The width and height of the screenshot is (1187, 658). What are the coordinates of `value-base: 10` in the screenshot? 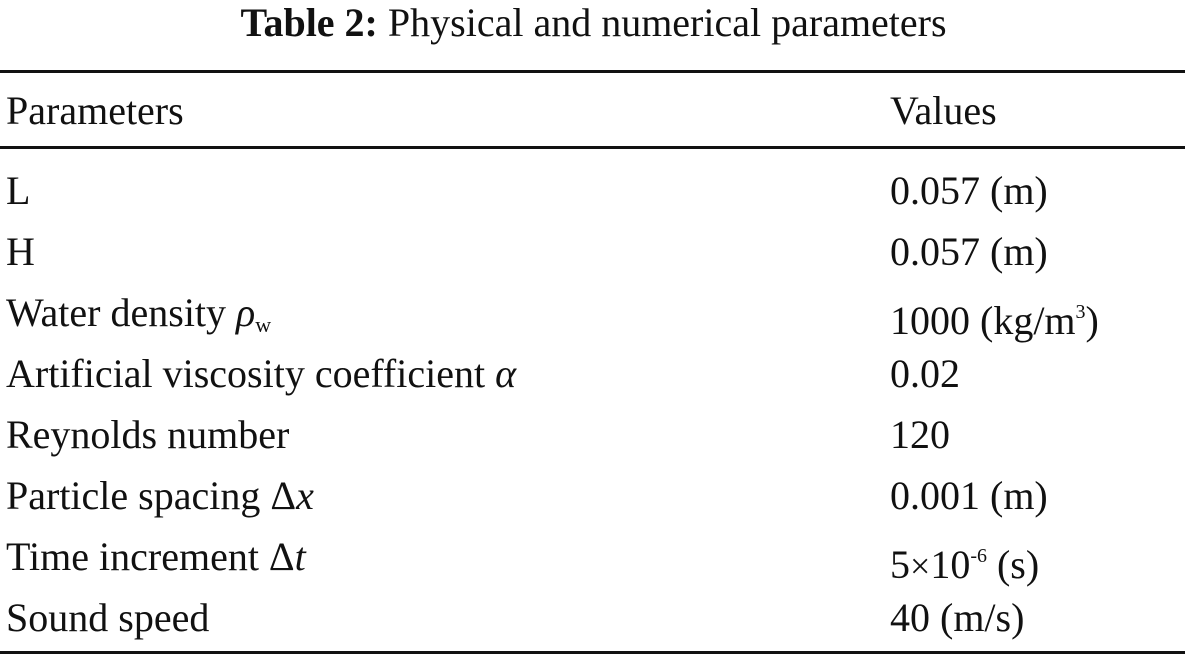 It's located at (950, 564).